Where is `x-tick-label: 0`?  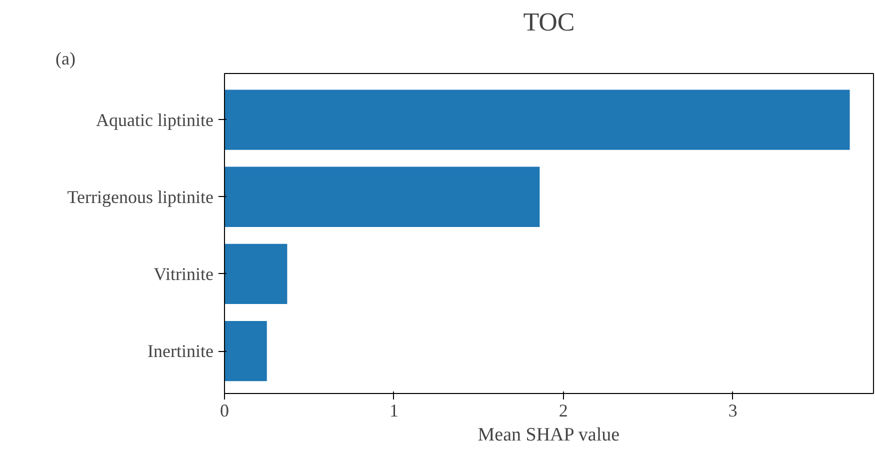
x-tick-label: 0 is located at coordinates (224, 410).